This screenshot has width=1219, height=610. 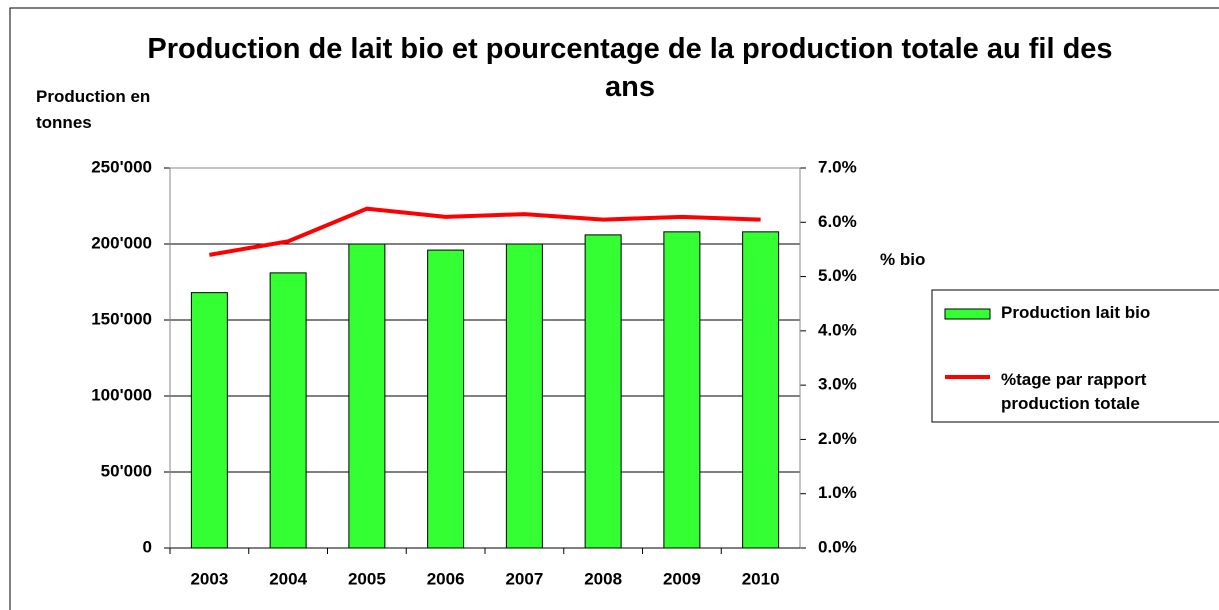 I want to click on x-tick-label: 2003, so click(x=209, y=578).